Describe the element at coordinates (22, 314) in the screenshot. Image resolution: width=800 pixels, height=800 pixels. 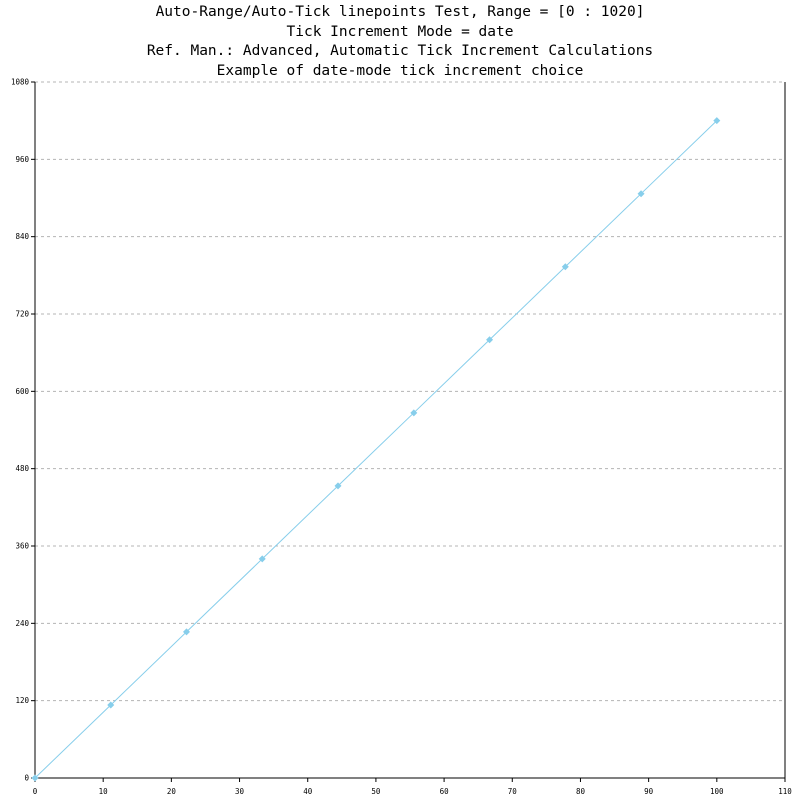
I see `y-tick-label: 720` at that location.